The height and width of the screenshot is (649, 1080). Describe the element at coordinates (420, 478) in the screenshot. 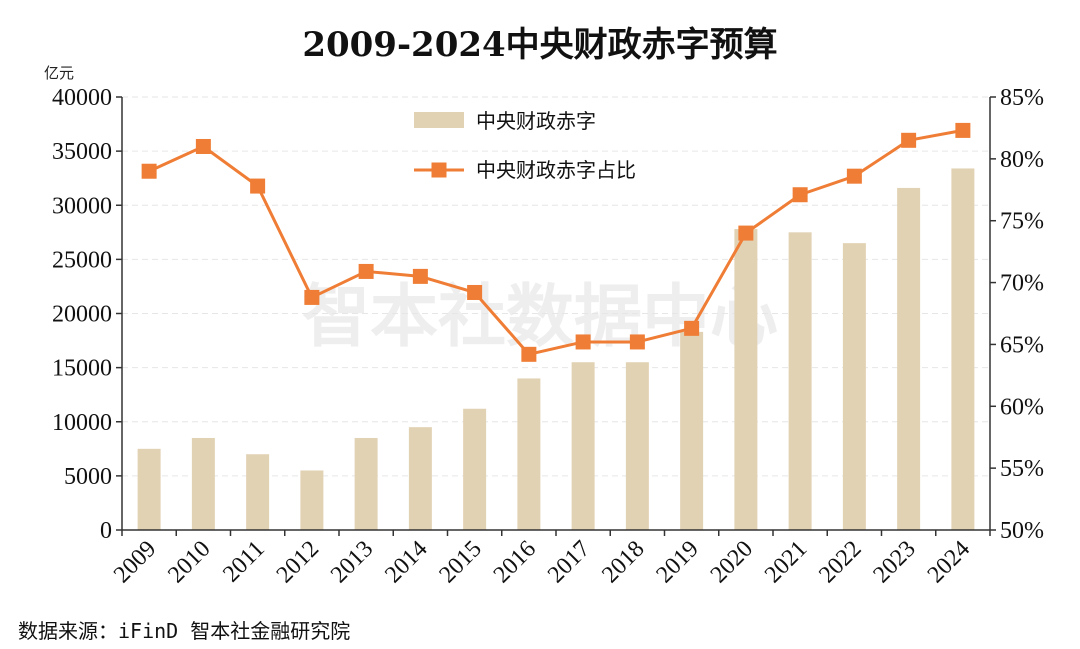

I see `bar-2014` at that location.